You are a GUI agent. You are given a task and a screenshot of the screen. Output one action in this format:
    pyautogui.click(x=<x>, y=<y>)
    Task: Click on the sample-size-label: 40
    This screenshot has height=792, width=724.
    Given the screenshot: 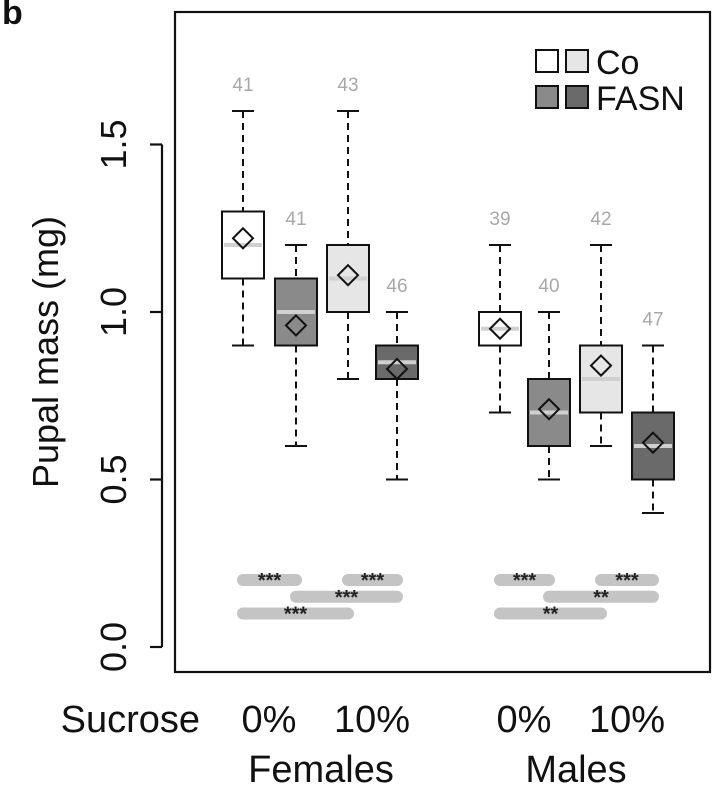 What is the action you would take?
    pyautogui.click(x=548, y=286)
    